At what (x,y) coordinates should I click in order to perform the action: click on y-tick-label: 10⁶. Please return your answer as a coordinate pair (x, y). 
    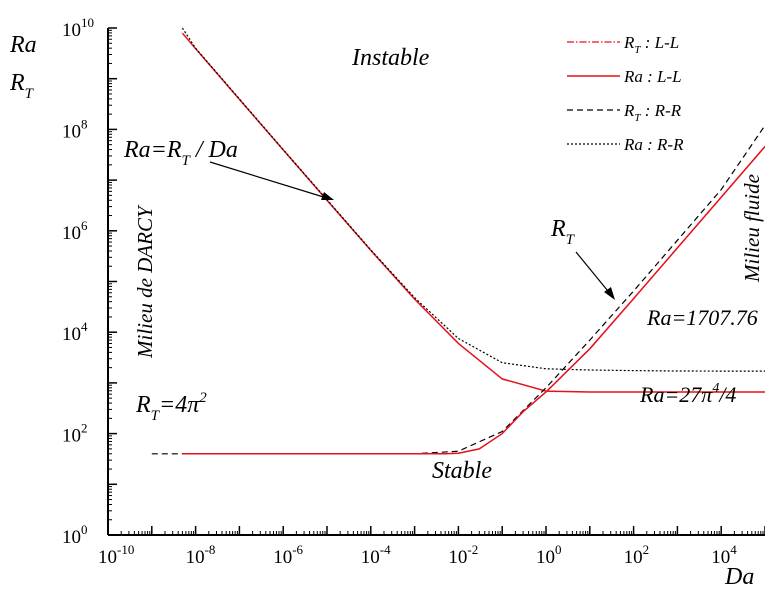
    Looking at the image, I should click on (75, 231).